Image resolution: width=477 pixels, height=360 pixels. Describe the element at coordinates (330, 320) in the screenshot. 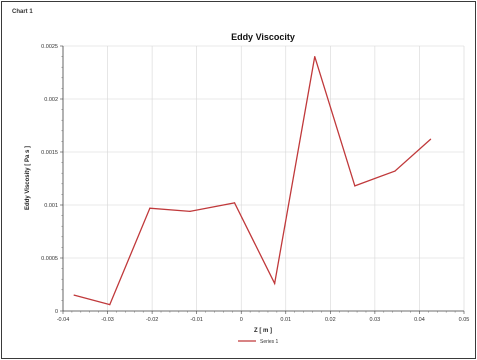

I see `x-tick-label: 0.02` at that location.